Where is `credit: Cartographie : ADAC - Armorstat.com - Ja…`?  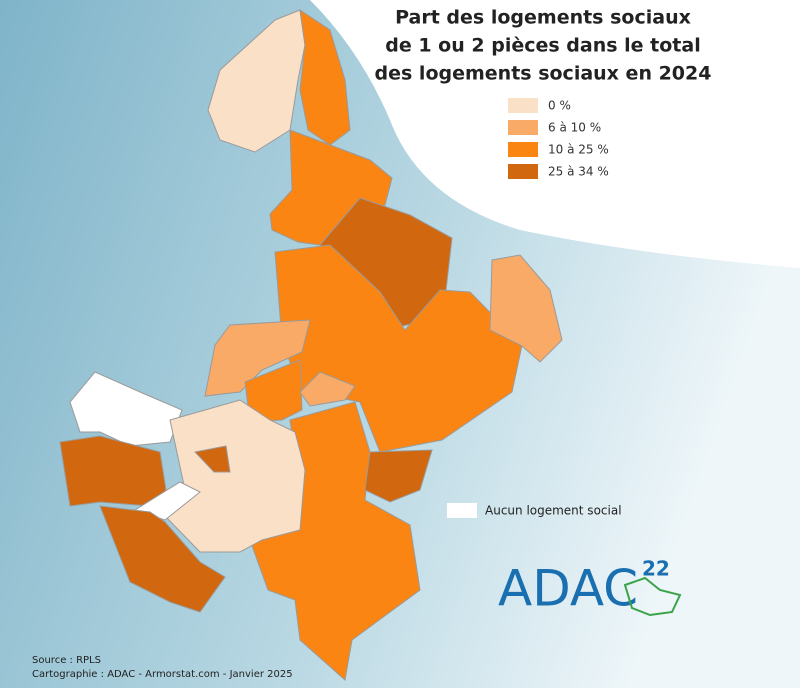 credit: Cartographie : ADAC - Armorstat.com - Ja… is located at coordinates (162, 674).